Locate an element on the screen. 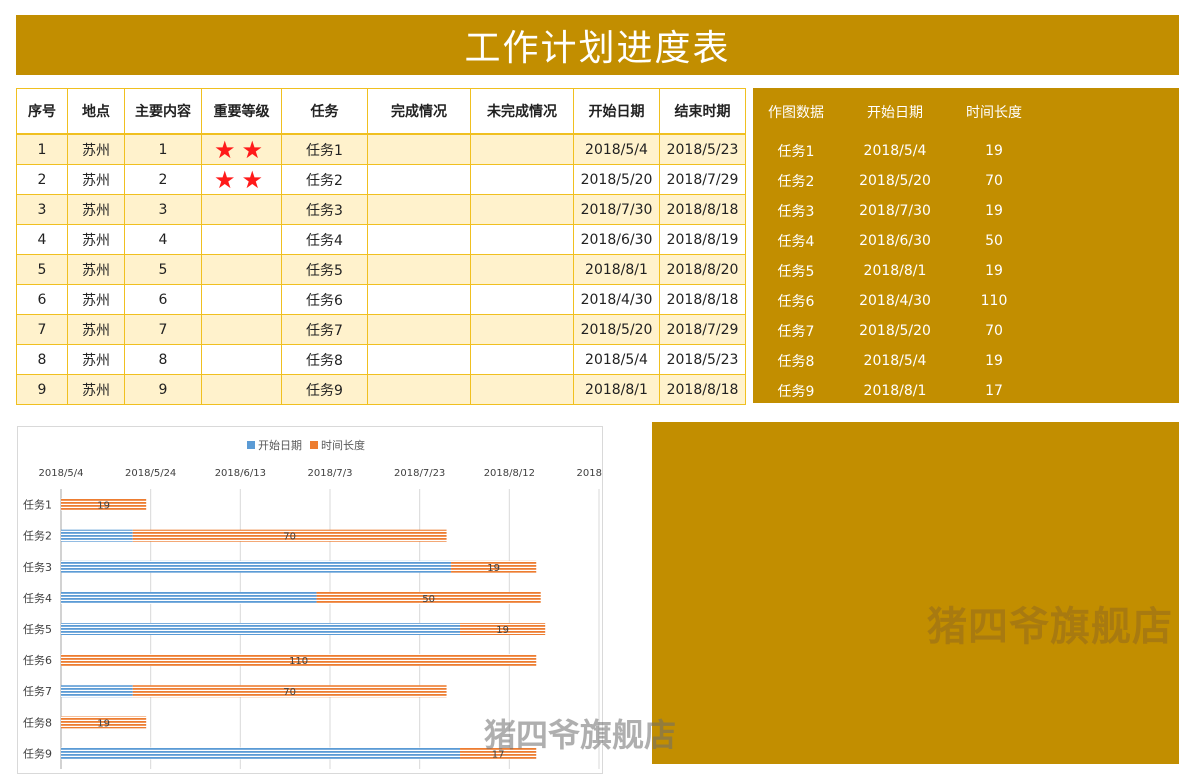 The width and height of the screenshot is (1194, 781). side-cell-len: 50 is located at coordinates (994, 241).